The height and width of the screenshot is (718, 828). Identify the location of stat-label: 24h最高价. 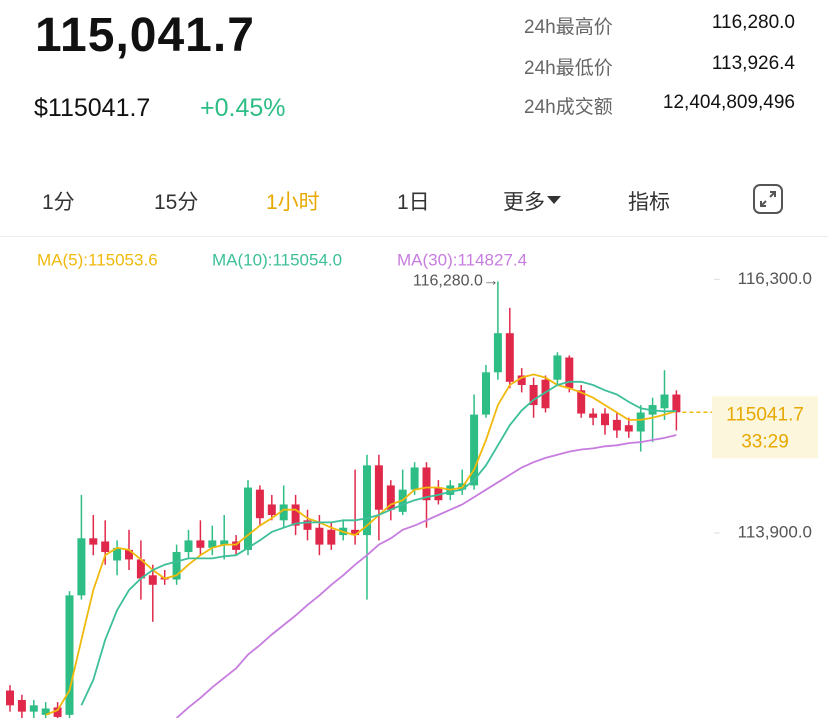
(568, 27).